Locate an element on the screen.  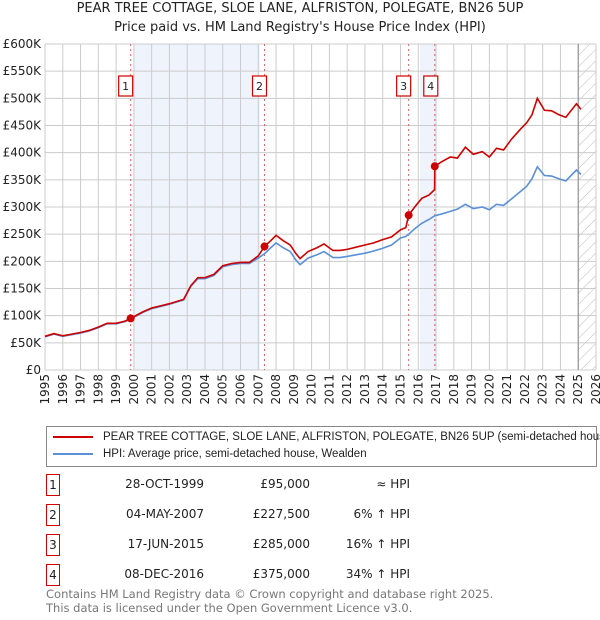
x-tick-label: 2005 is located at coordinates (223, 389).